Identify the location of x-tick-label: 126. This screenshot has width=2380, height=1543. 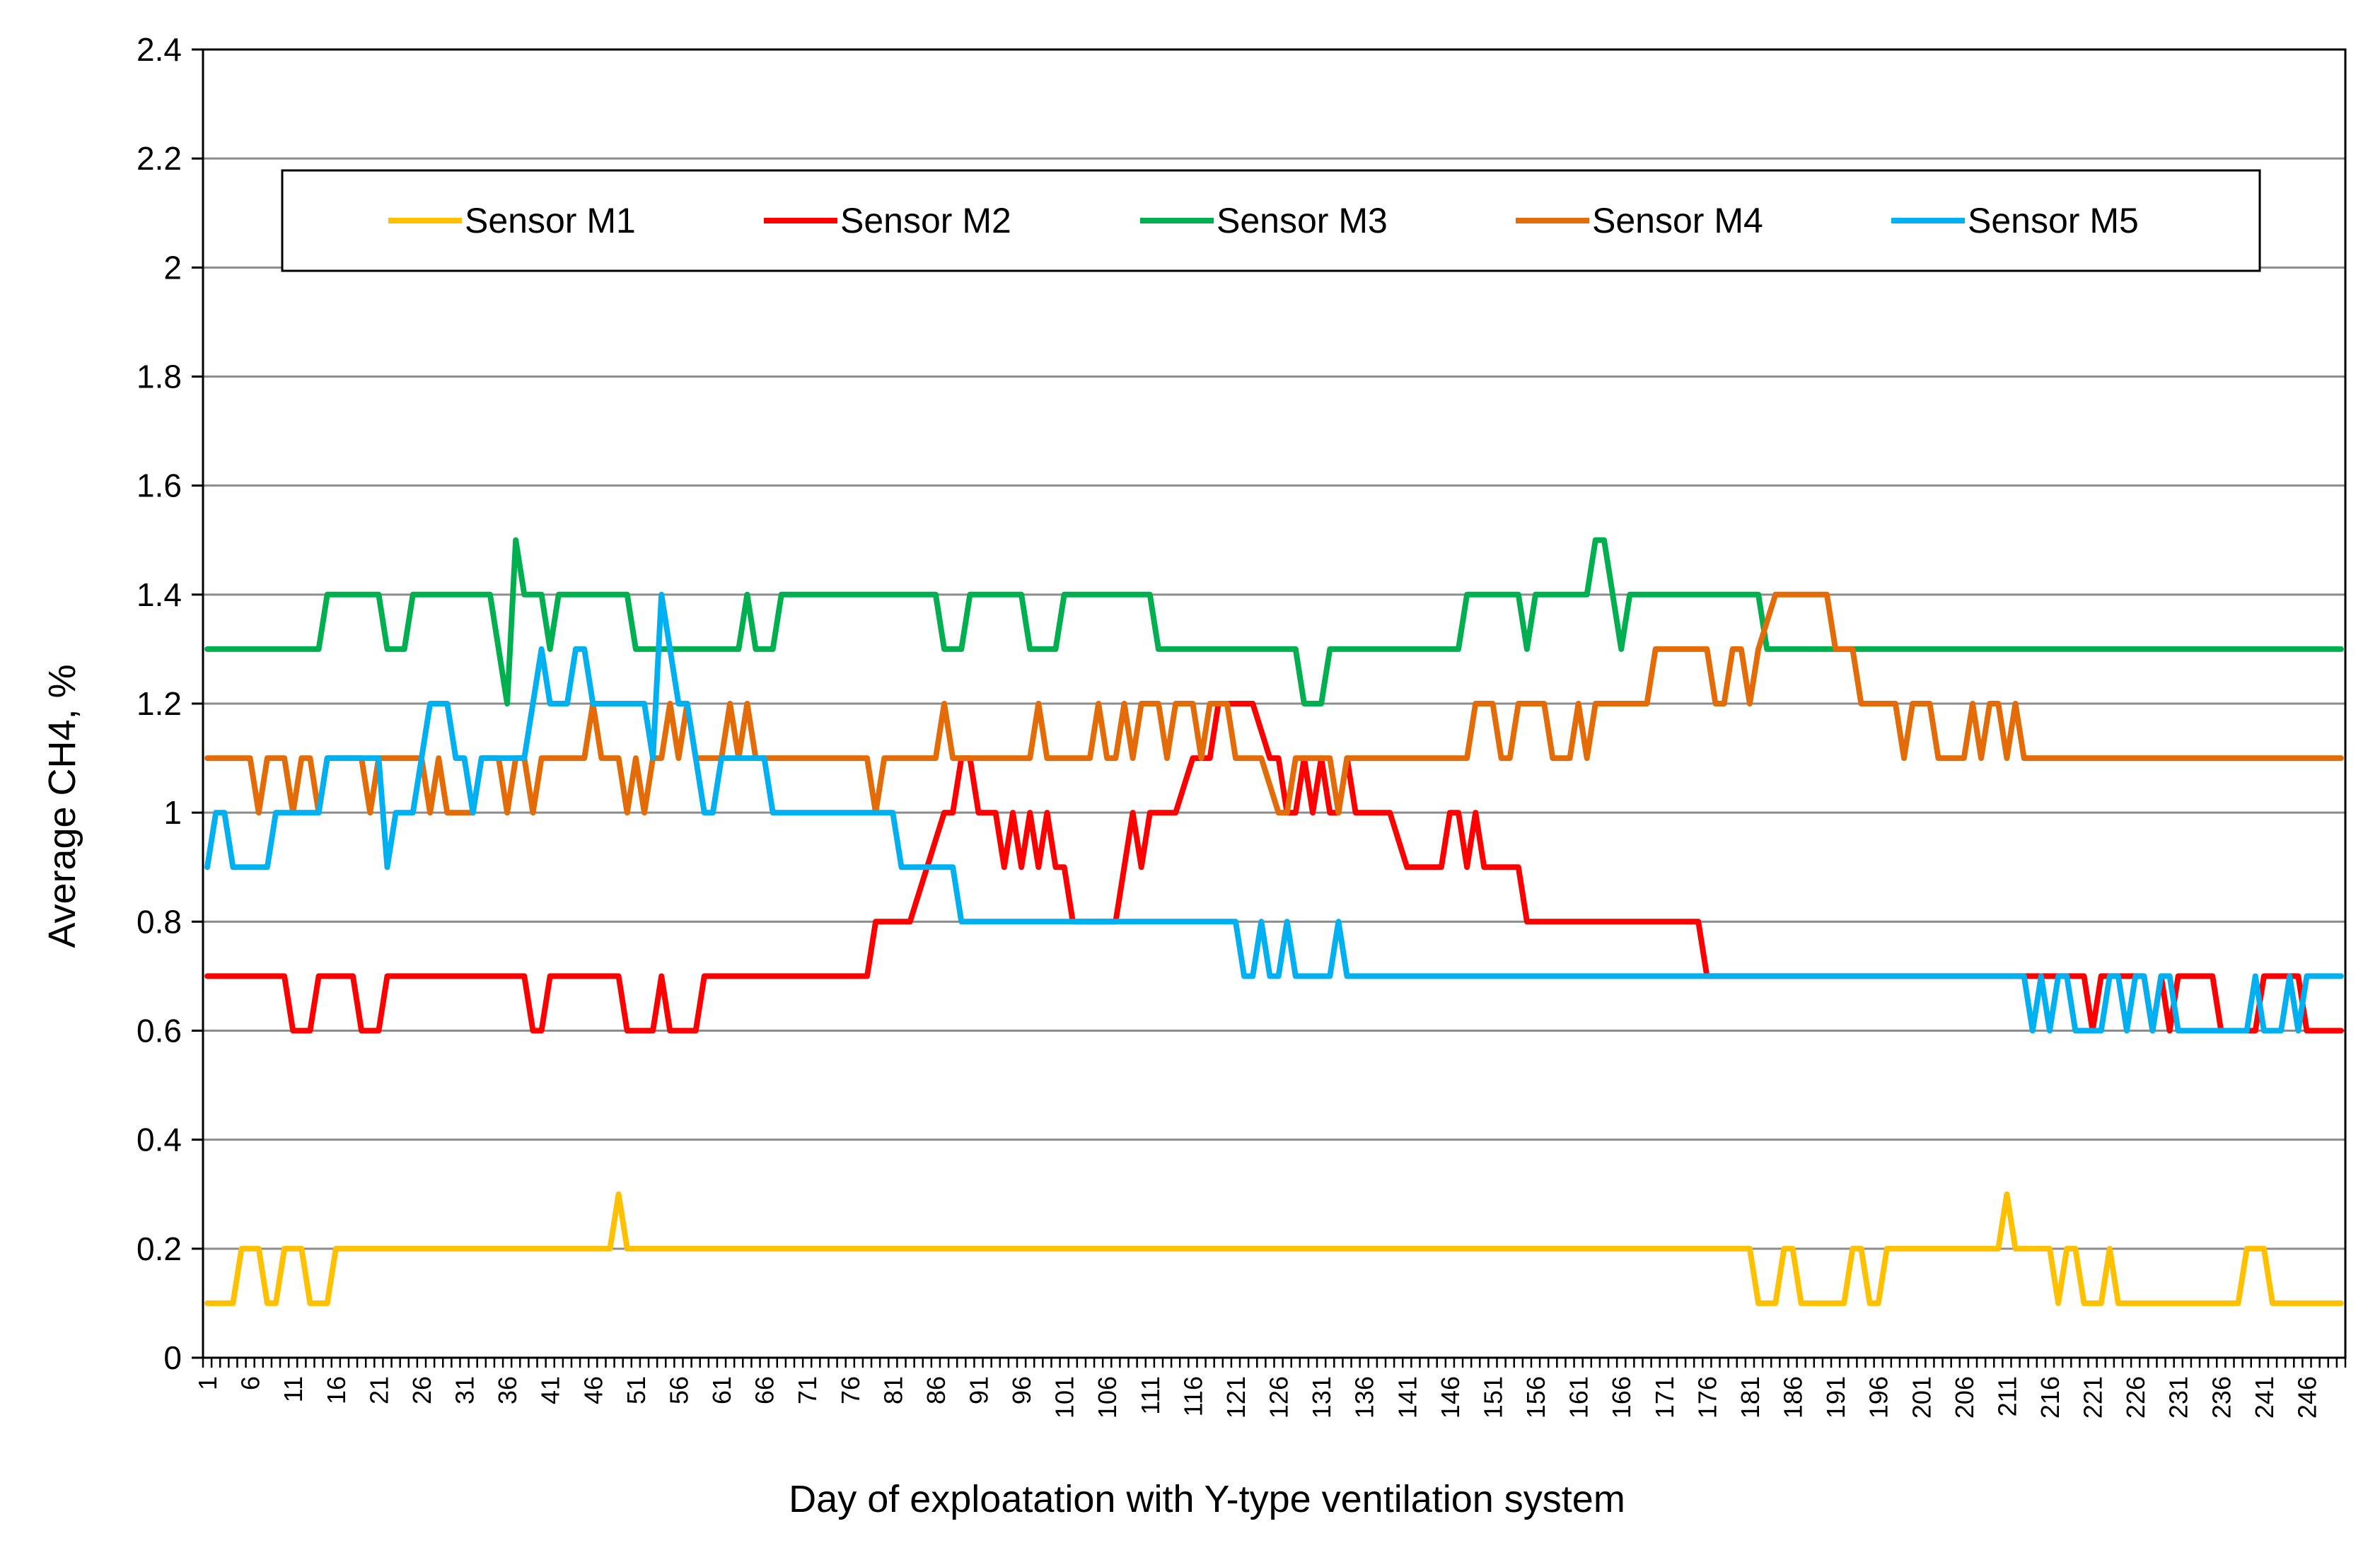
(1280, 1398).